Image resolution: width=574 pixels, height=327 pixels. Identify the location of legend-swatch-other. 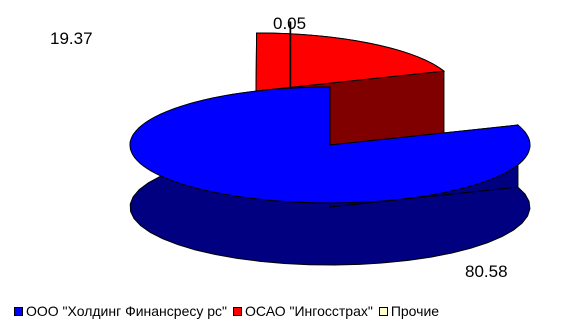
(383, 311).